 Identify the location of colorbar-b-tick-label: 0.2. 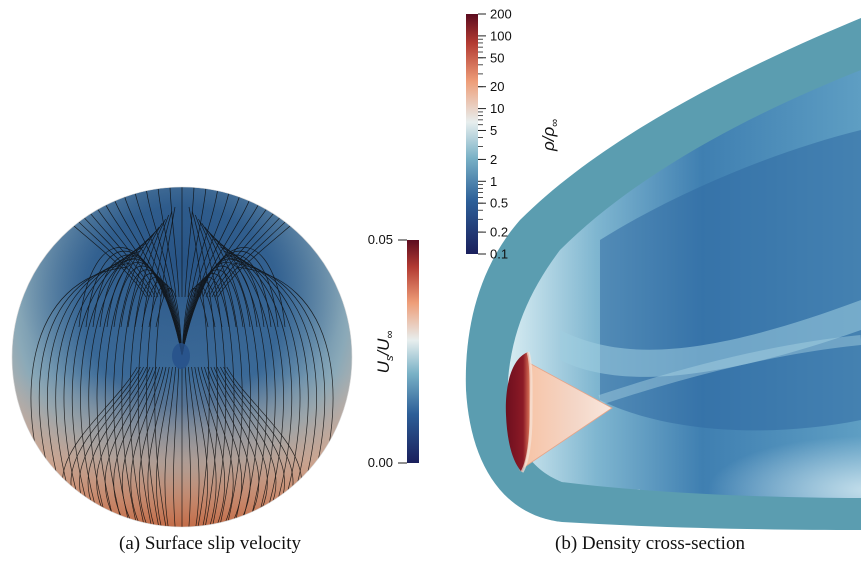
(499, 232).